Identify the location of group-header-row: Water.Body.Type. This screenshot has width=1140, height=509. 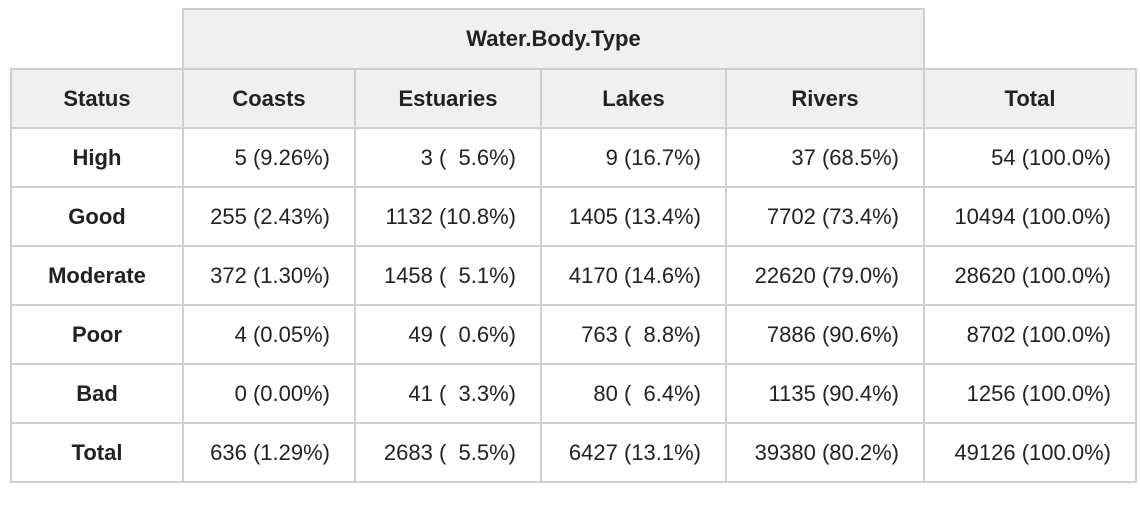
(573, 39).